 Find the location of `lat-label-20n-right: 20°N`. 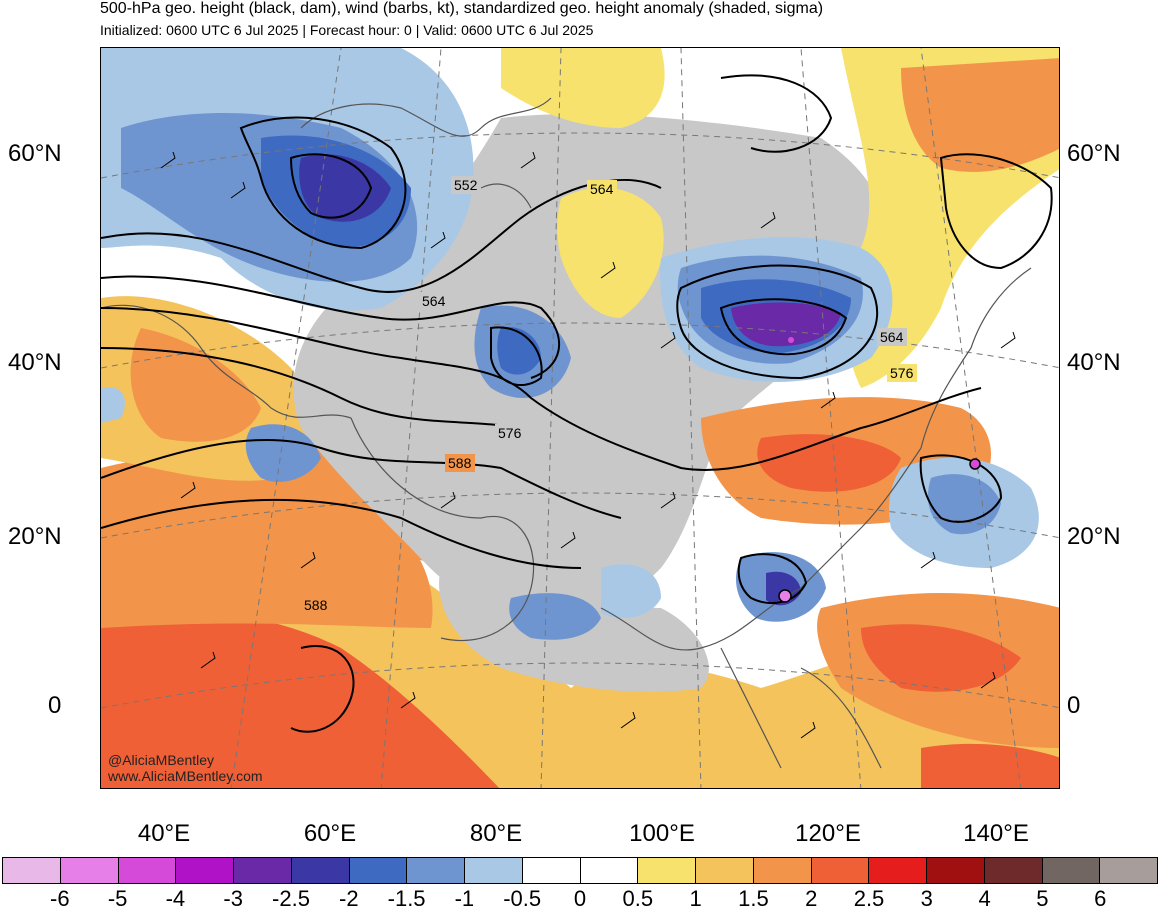

lat-label-20n-right: 20°N is located at coordinates (1094, 536).